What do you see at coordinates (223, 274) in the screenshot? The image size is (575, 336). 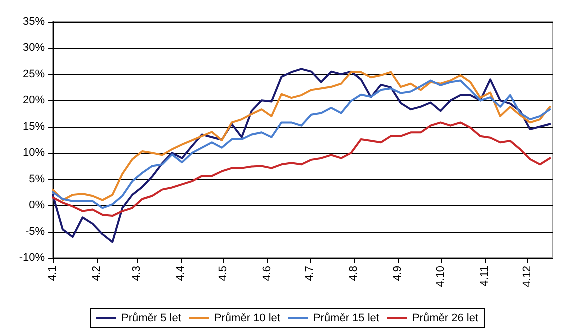 I see `x-tick-label: 4.5` at bounding box center [223, 274].